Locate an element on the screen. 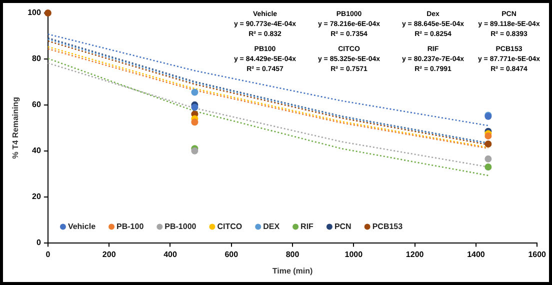 The image size is (552, 285). legend-label: PB-100 is located at coordinates (130, 227).